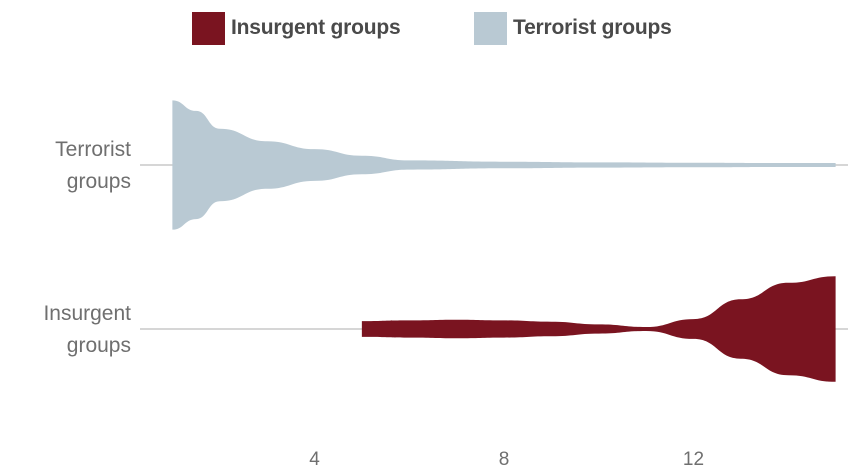 The width and height of the screenshot is (848, 469). Describe the element at coordinates (490, 28) in the screenshot. I see `legend-swatch-terrorist` at that location.